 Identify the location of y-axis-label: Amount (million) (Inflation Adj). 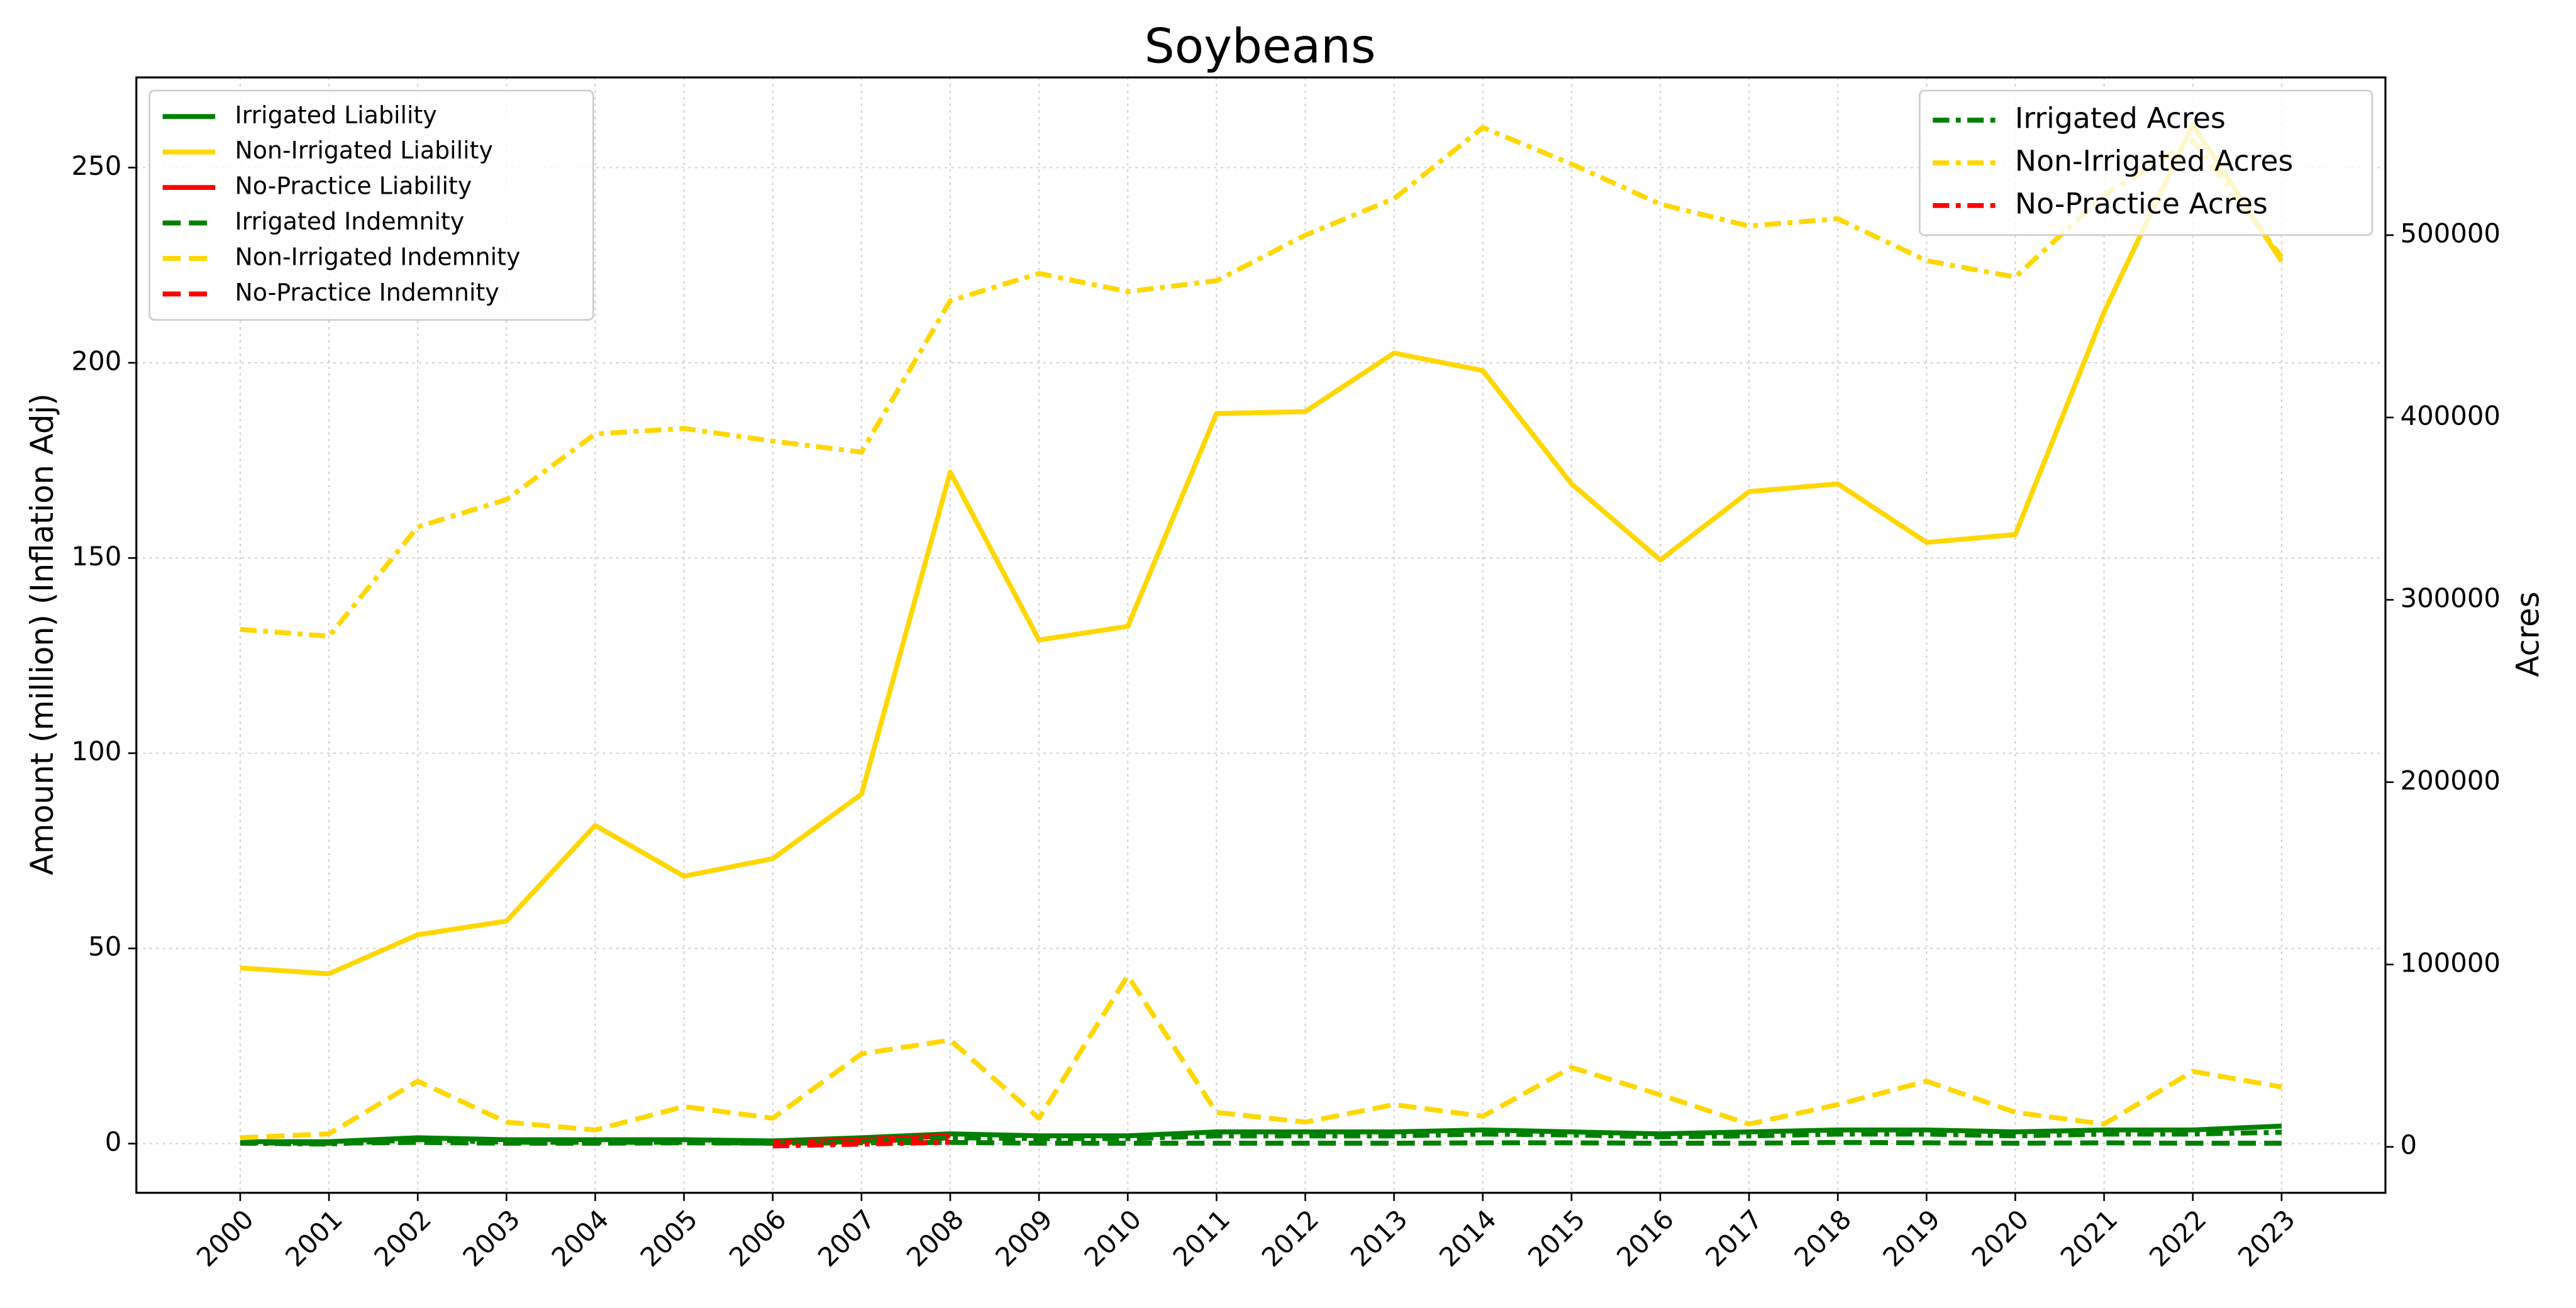
(42, 634).